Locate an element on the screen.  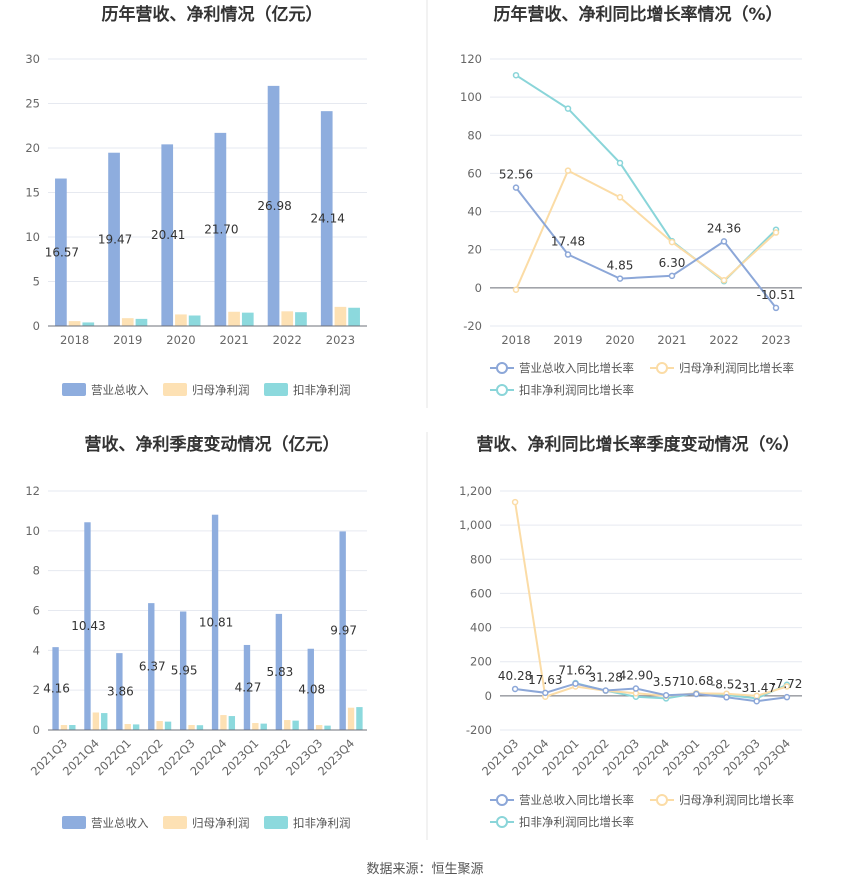
data-label: 10.81 is located at coordinates (216, 622).